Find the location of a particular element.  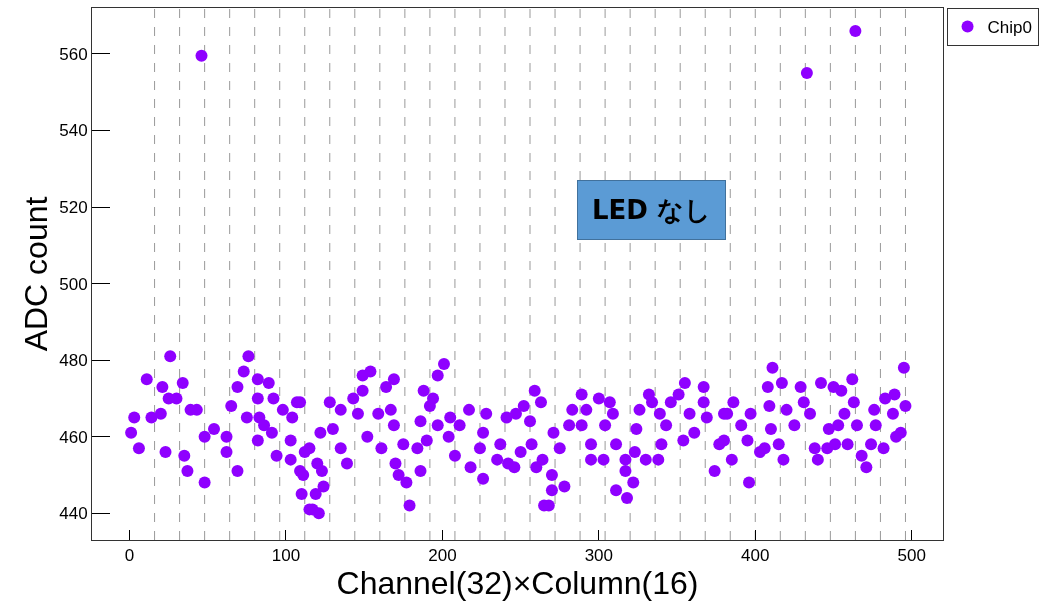

legend-label: Chip0 is located at coordinates (1009, 28).